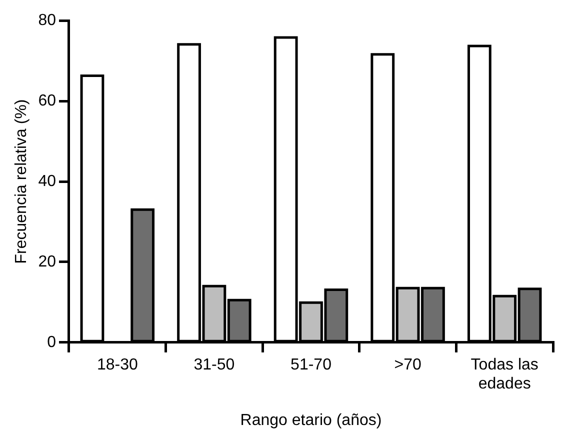 This screenshot has width=569, height=442. What do you see at coordinates (47, 261) in the screenshot?
I see `y-tick-label: 20` at bounding box center [47, 261].